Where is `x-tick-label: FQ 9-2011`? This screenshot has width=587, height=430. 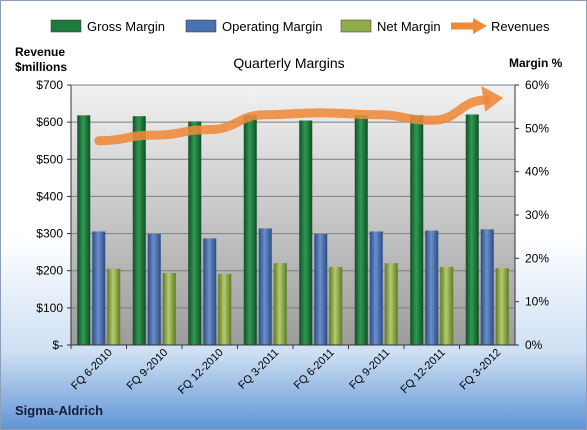
x-tick-label: FQ 9-2011 is located at coordinates (369, 369).